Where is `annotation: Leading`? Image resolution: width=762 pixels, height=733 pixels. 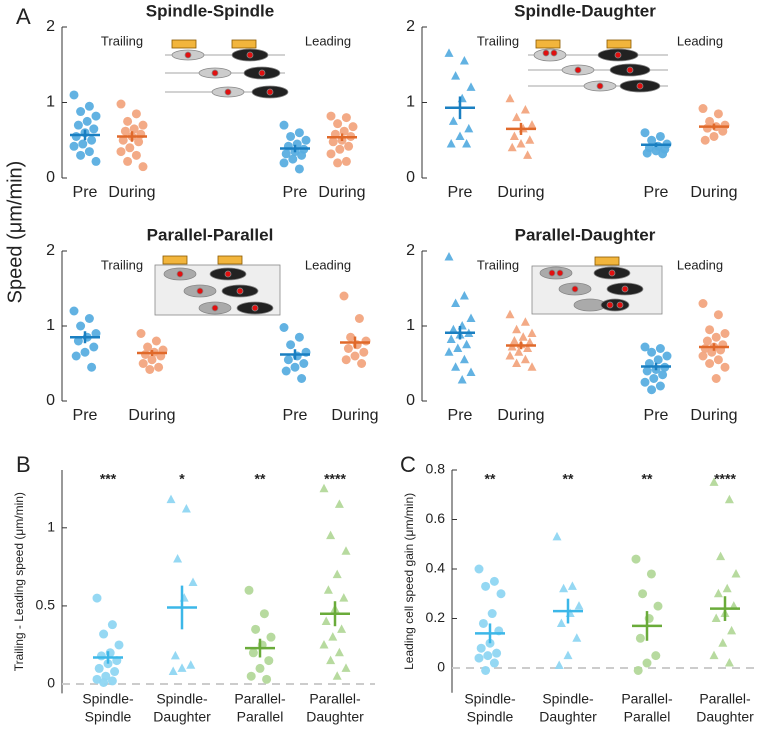
annotation: Leading is located at coordinates (700, 40).